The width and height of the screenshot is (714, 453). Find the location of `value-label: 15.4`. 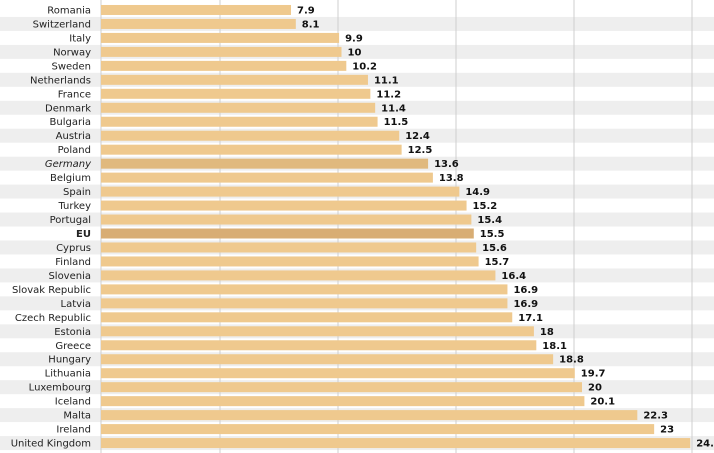

value-label: 15.4 is located at coordinates (489, 220).